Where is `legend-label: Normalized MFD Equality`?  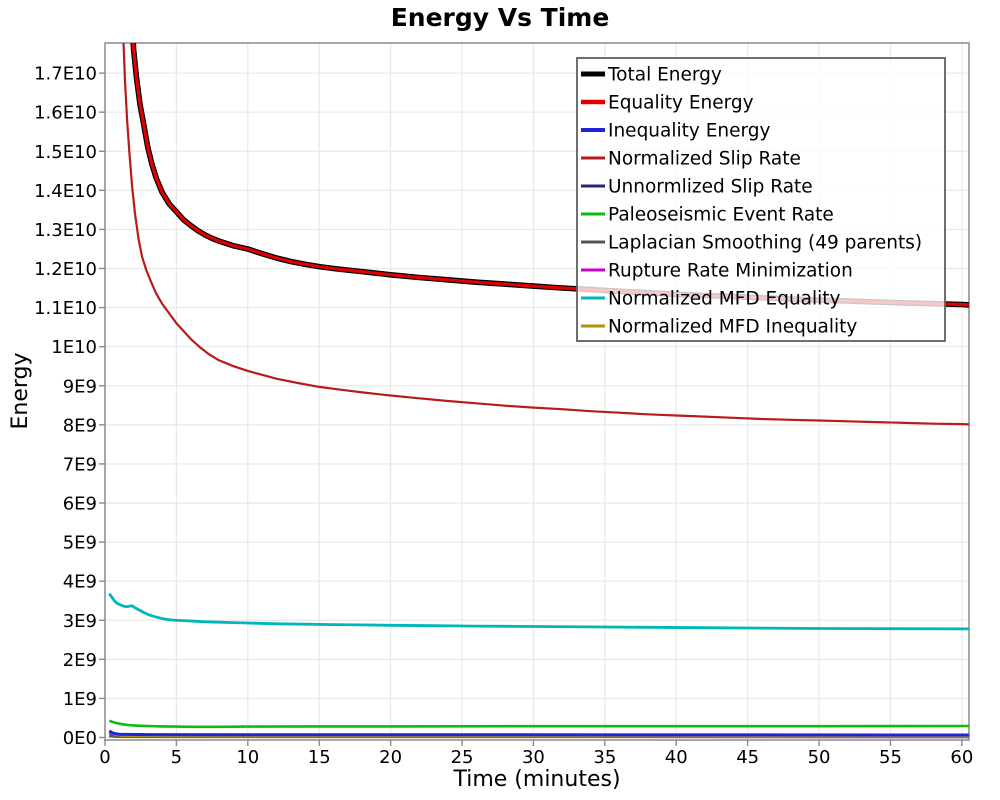
legend-label: Normalized MFD Equality is located at coordinates (724, 299).